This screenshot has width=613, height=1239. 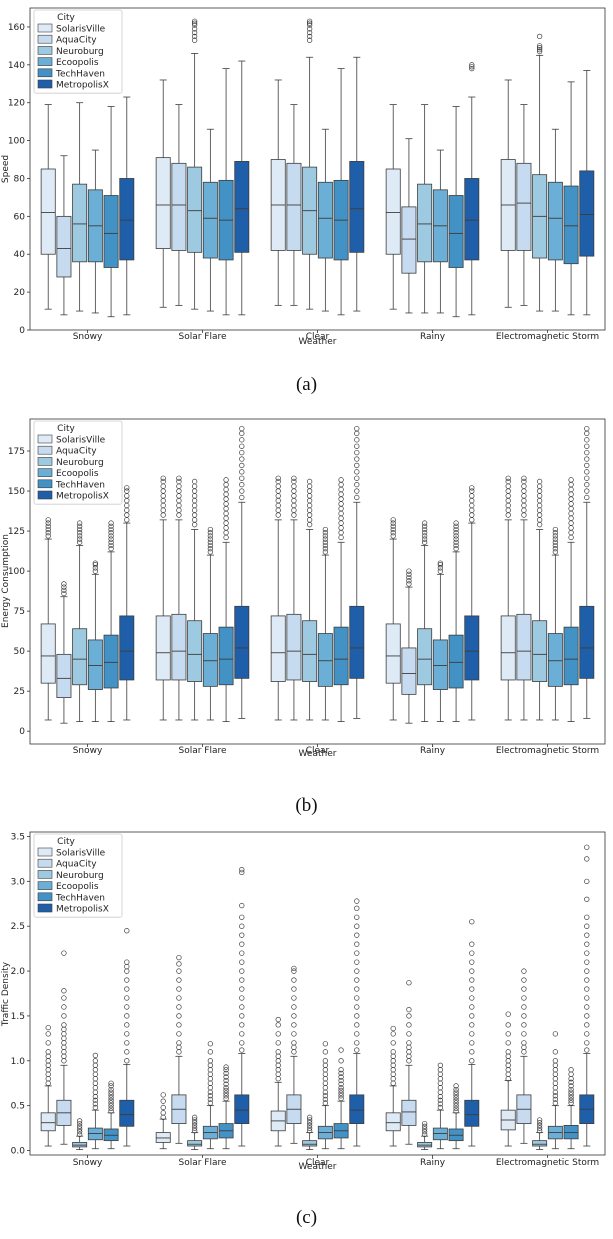 I want to click on box-aquacity-clear, so click(x=294, y=598).